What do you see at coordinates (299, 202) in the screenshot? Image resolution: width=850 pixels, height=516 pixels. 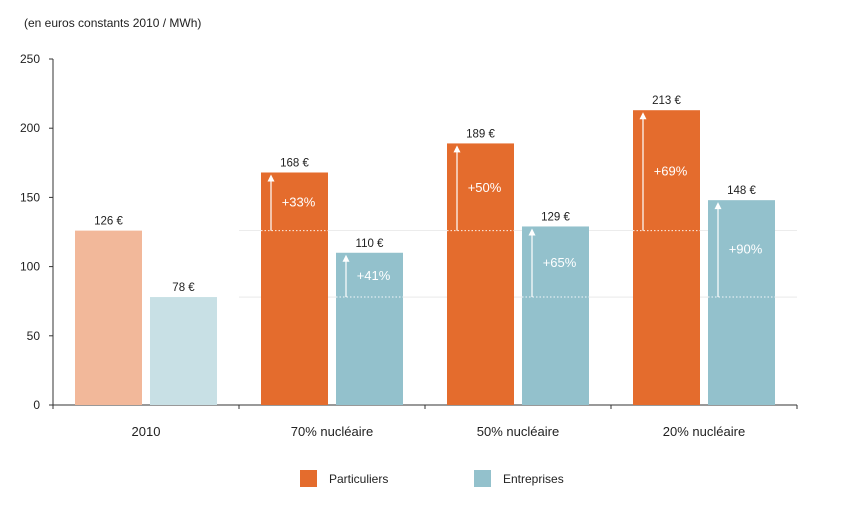 I see `increase-percent-label: +33%` at bounding box center [299, 202].